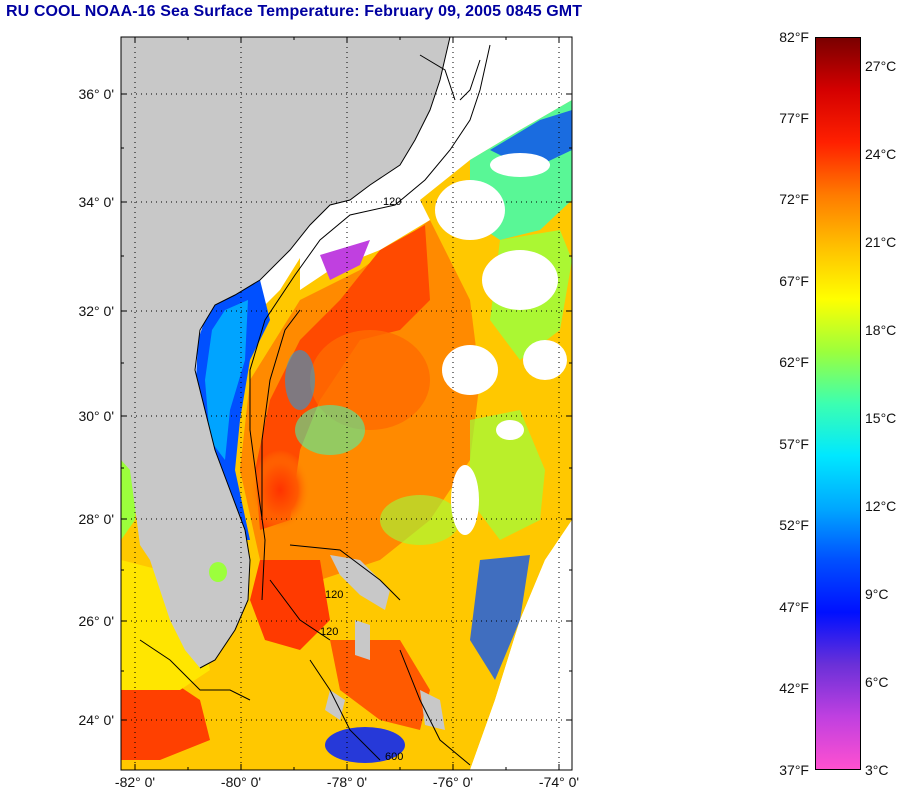  I want to click on lon-label: -82° 0', so click(135, 782).